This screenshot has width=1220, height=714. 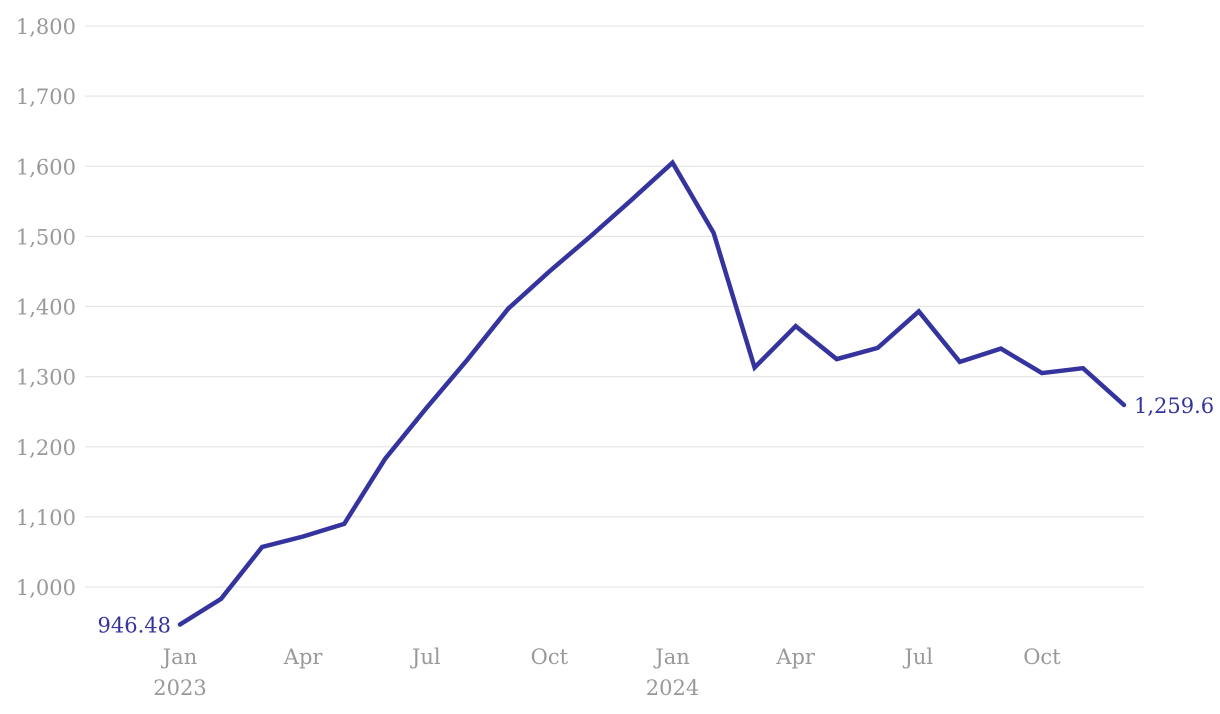 I want to click on y-axis-label: 1,600, so click(x=46, y=167).